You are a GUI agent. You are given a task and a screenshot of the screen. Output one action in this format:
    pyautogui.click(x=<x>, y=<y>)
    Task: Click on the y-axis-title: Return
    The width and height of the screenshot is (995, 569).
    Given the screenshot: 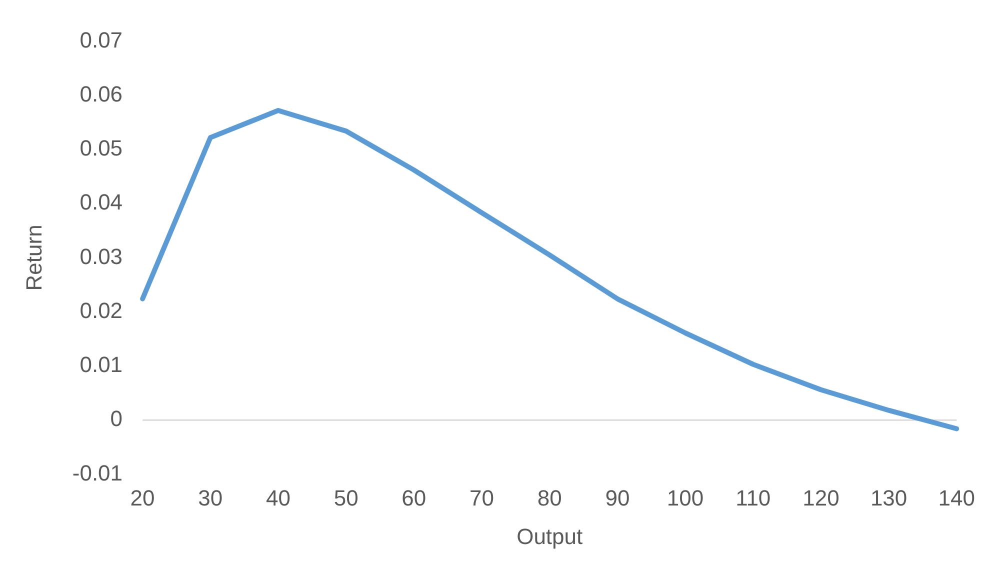 What is the action you would take?
    pyautogui.click(x=33, y=257)
    